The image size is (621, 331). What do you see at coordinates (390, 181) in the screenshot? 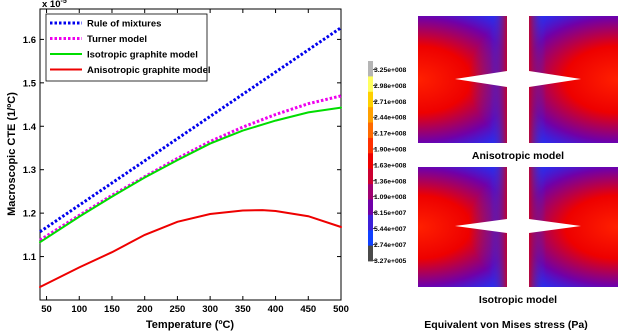
I see `colorbar-label: 1.36e+008` at bounding box center [390, 181].